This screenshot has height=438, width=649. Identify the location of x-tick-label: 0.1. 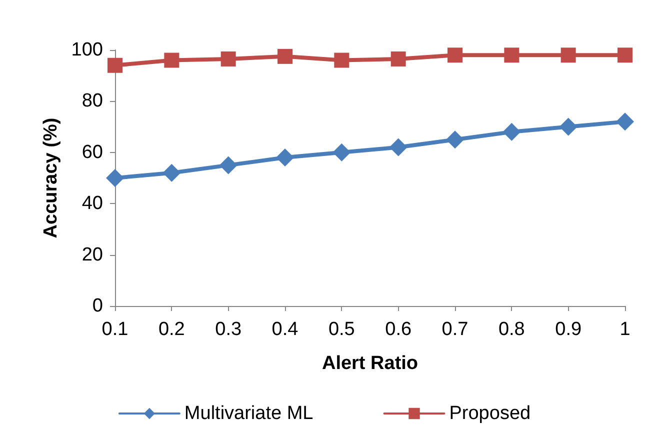
(115, 329).